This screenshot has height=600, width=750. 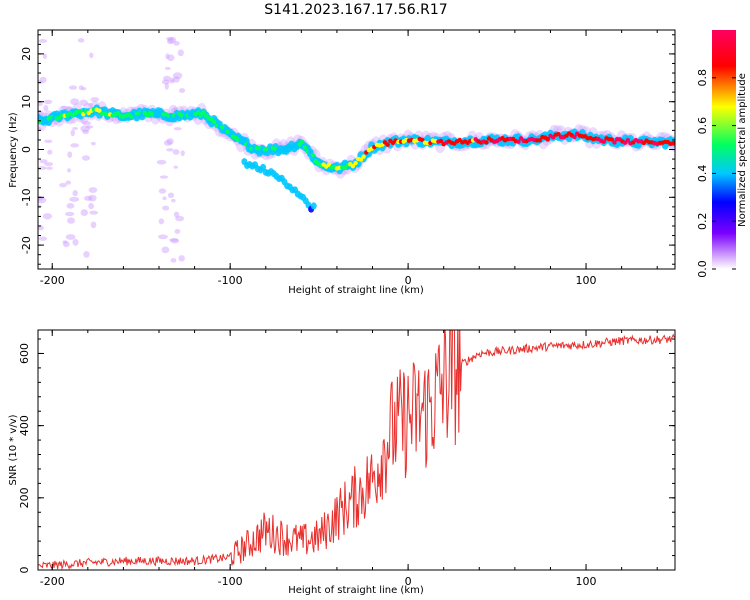 What do you see at coordinates (355, 10) in the screenshot?
I see `figure-title: S141.2023.167.17.56.R17` at bounding box center [355, 10].